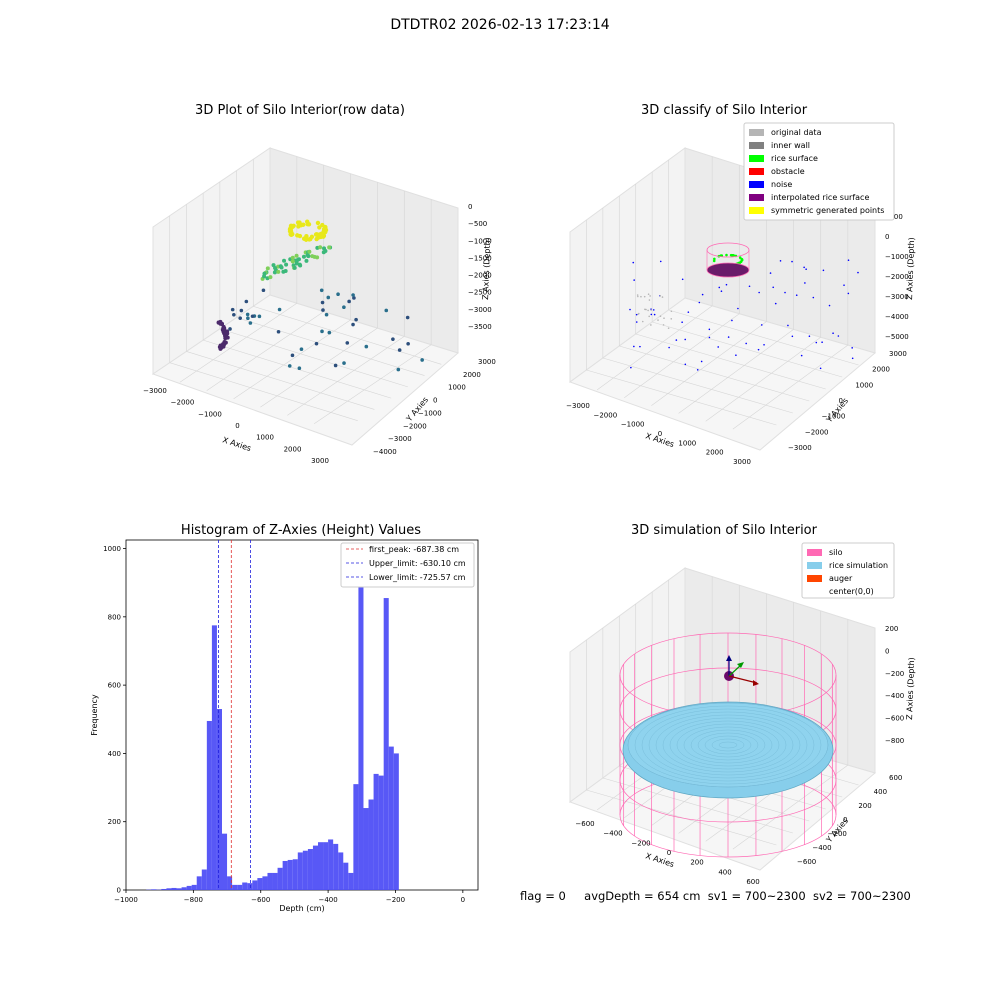  What do you see at coordinates (236, 426) in the screenshot?
I see `panel1-xticks: −3000 −2000−1000 0 1000 2000 3000` at bounding box center [236, 426].